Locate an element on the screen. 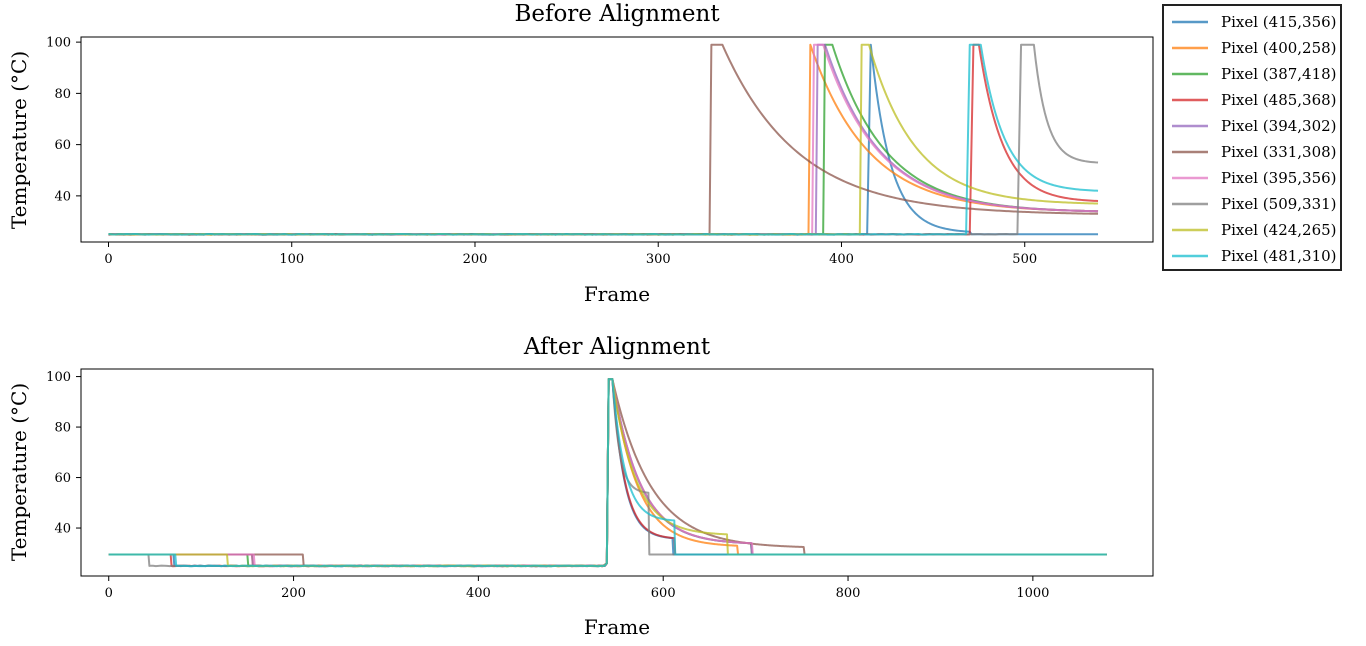  x-tick-label: 600 is located at coordinates (663, 593).